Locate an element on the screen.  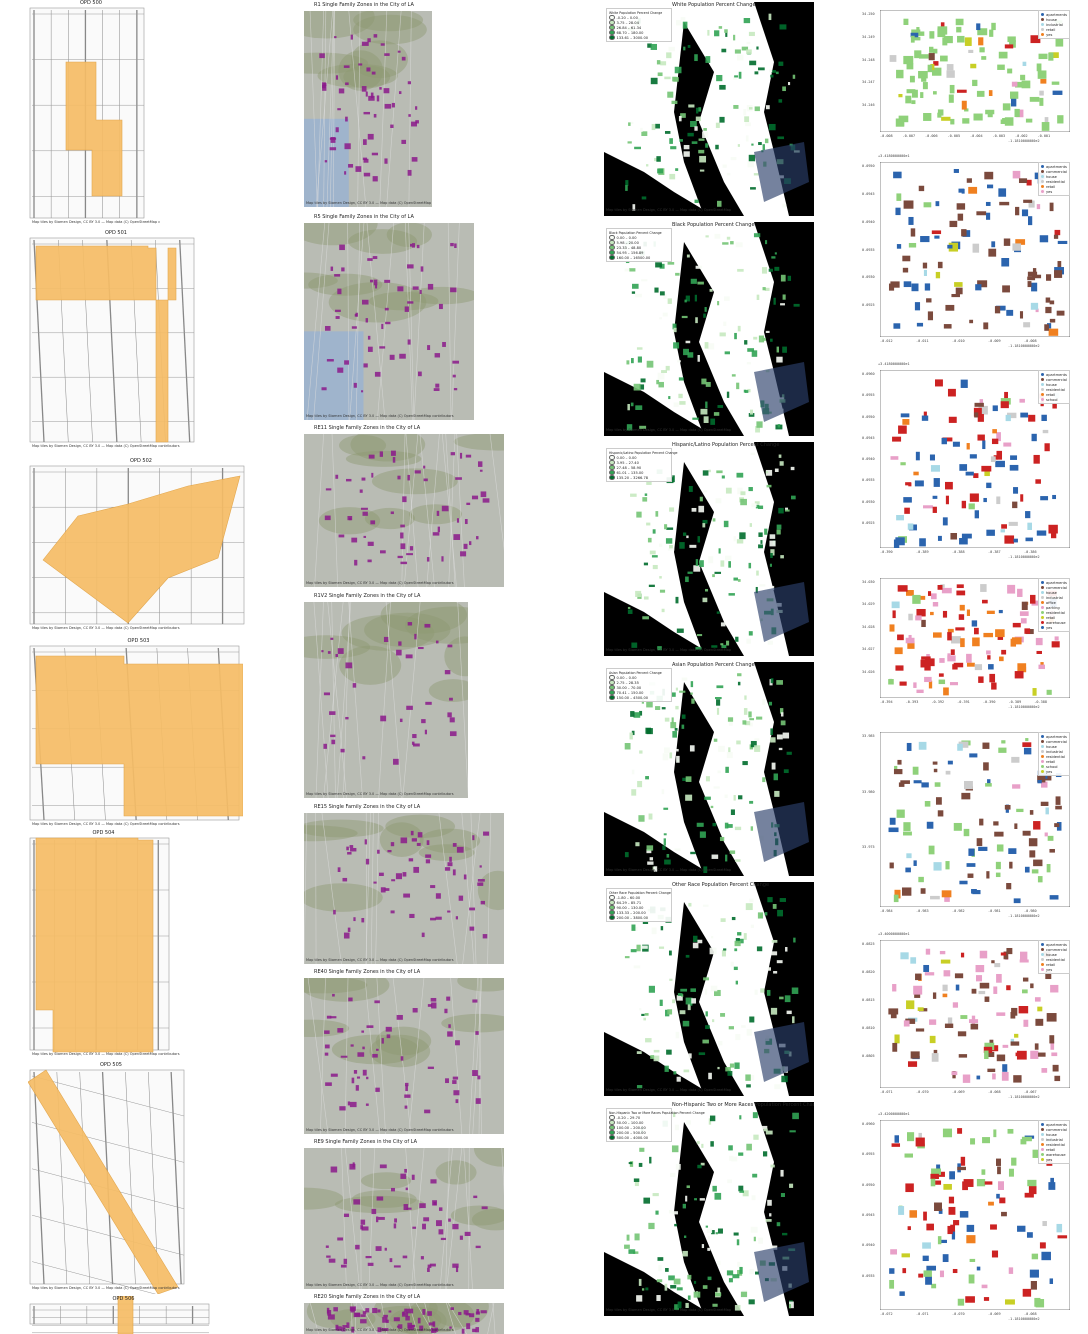
legend-row: warehouse is located at coordinates (1053, 622).